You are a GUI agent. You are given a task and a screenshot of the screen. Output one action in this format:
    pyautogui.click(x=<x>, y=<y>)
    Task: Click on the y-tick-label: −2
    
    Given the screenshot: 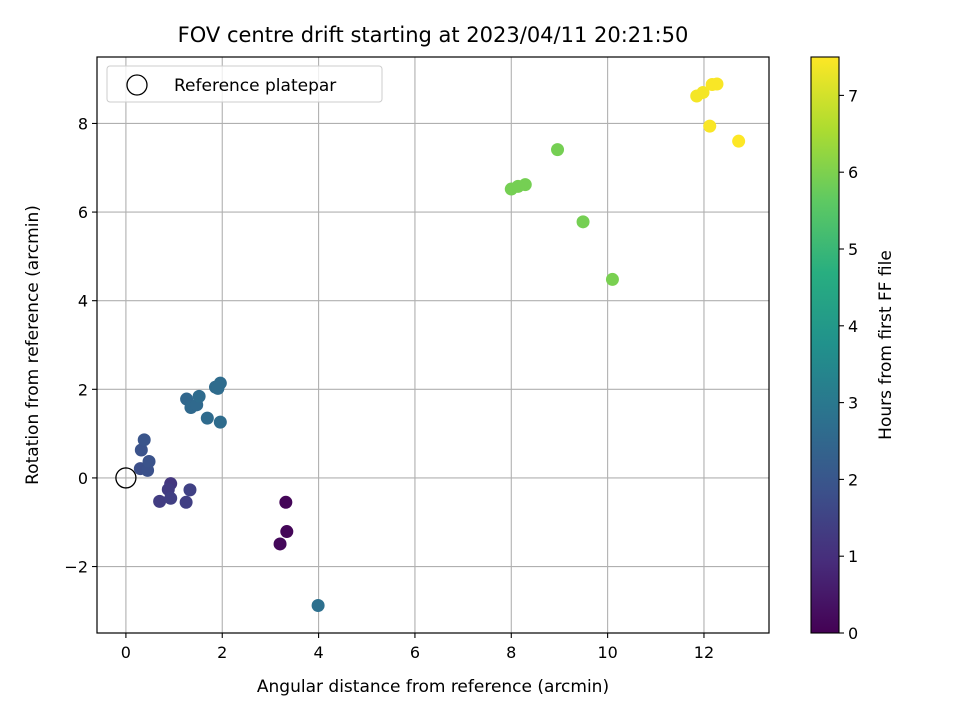 What is the action you would take?
    pyautogui.click(x=76, y=567)
    